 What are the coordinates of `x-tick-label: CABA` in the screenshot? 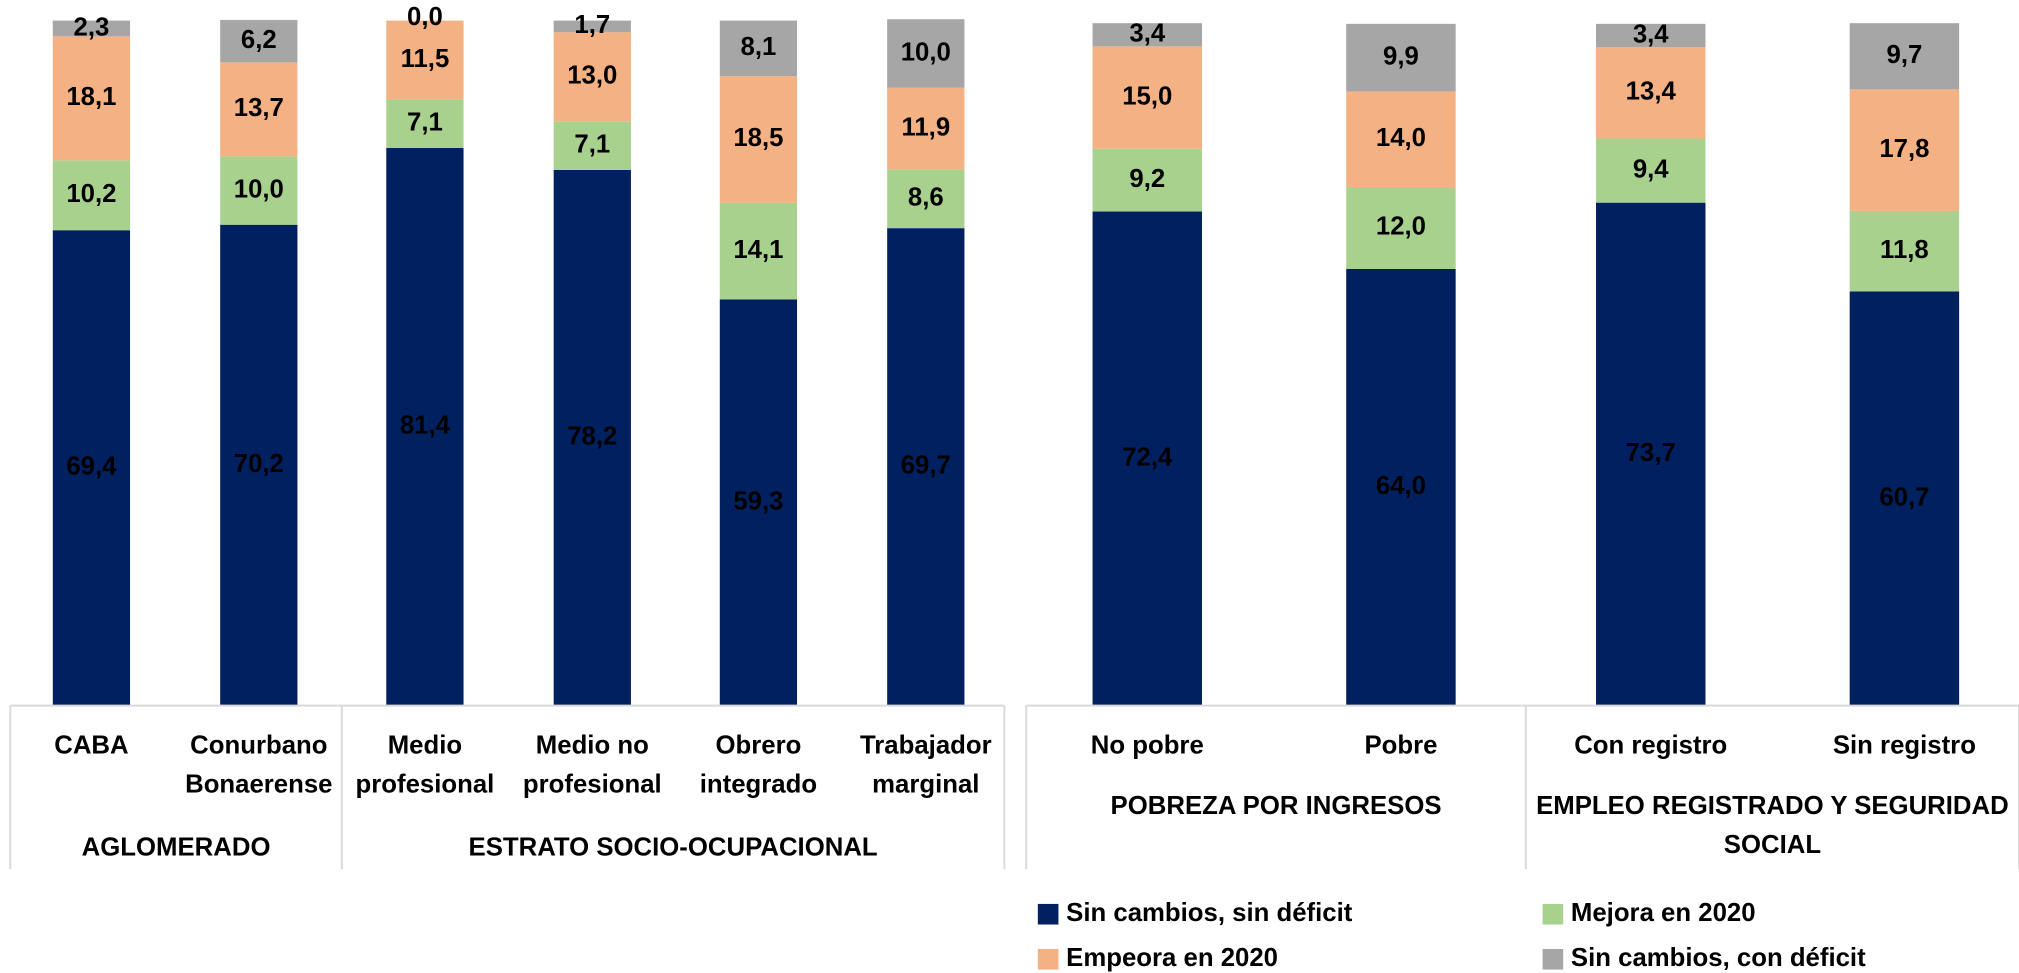 It's located at (91, 746).